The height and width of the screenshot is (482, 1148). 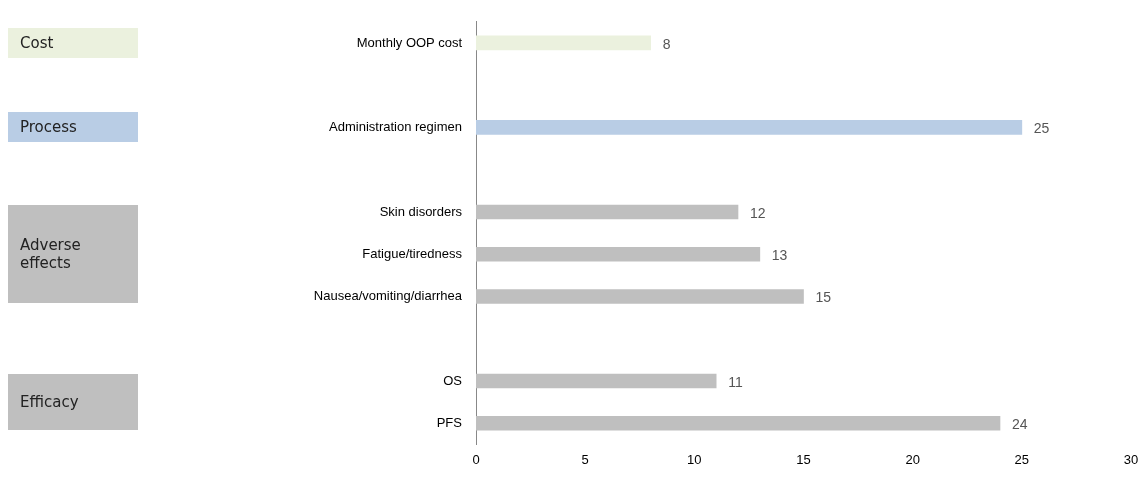 I want to click on data-label: 8, so click(x=666, y=43).